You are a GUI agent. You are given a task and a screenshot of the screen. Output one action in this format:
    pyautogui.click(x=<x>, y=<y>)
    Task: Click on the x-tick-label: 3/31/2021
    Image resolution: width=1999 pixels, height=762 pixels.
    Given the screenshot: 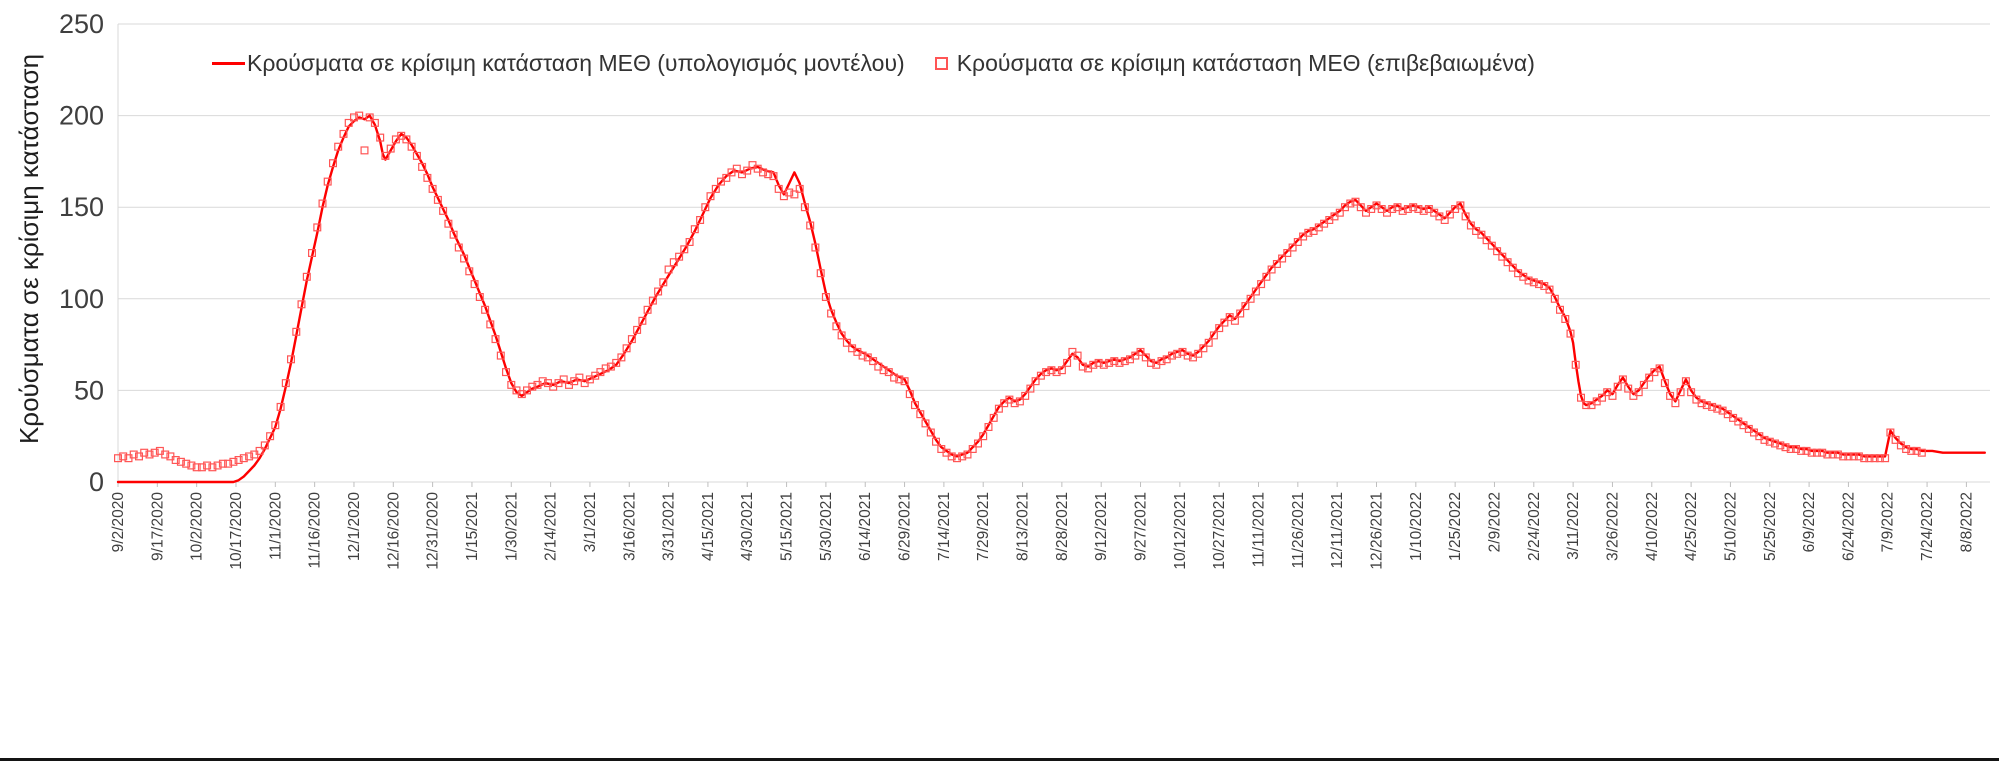 What is the action you would take?
    pyautogui.click(x=669, y=526)
    